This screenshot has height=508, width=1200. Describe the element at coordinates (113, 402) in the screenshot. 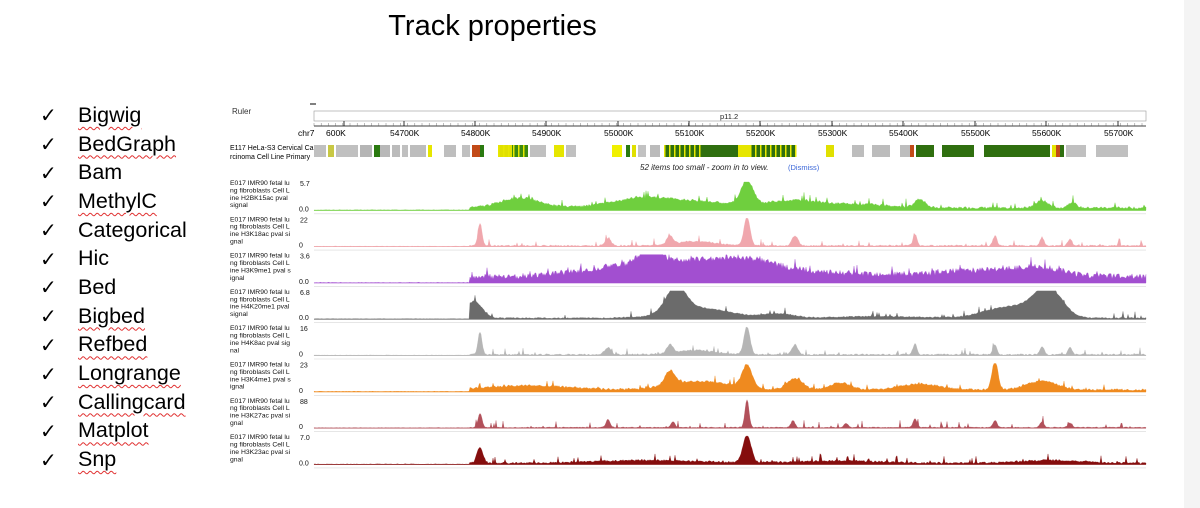

I see `track-type-item: ✓ Callingcard` at that location.